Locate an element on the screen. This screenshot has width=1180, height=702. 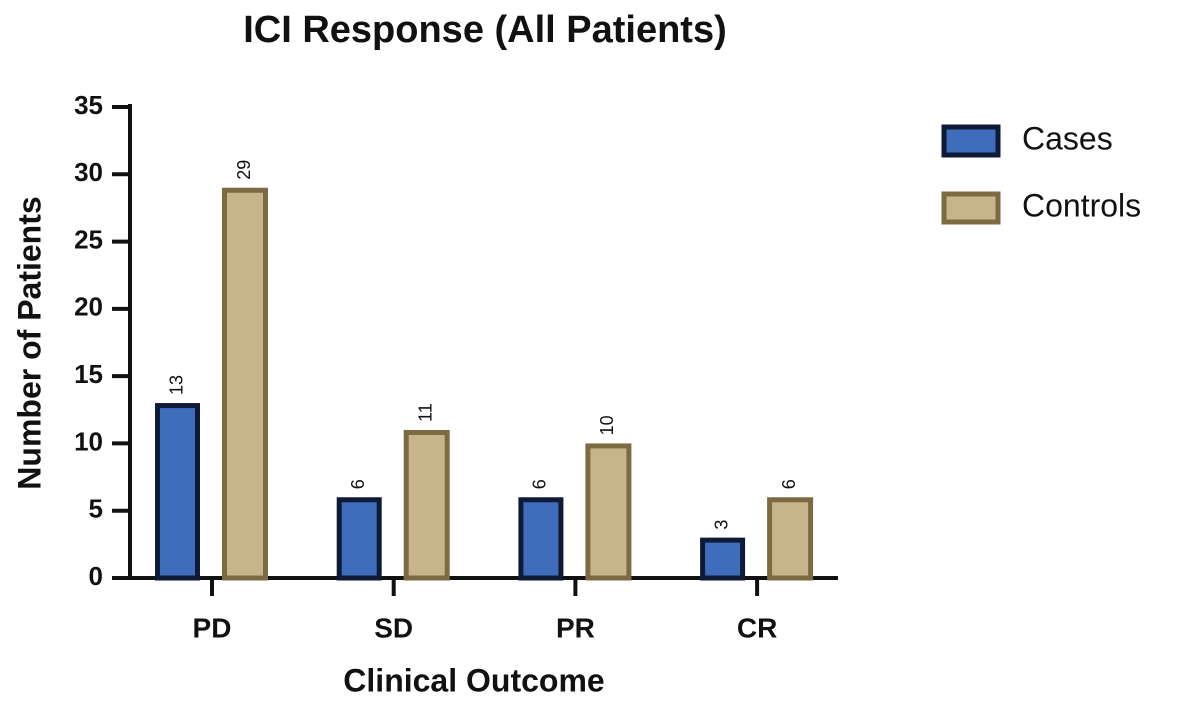
chart-title: ICI Response (All Patients) is located at coordinates (485, 30).